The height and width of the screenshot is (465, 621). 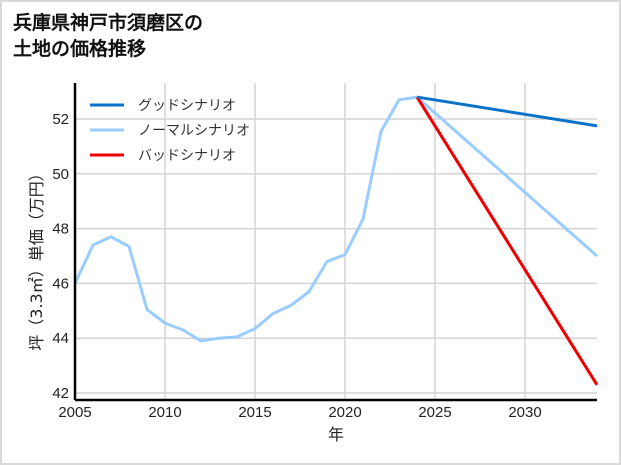 What do you see at coordinates (194, 131) in the screenshot?
I see `legend-label: ノーマルシナリオ` at bounding box center [194, 131].